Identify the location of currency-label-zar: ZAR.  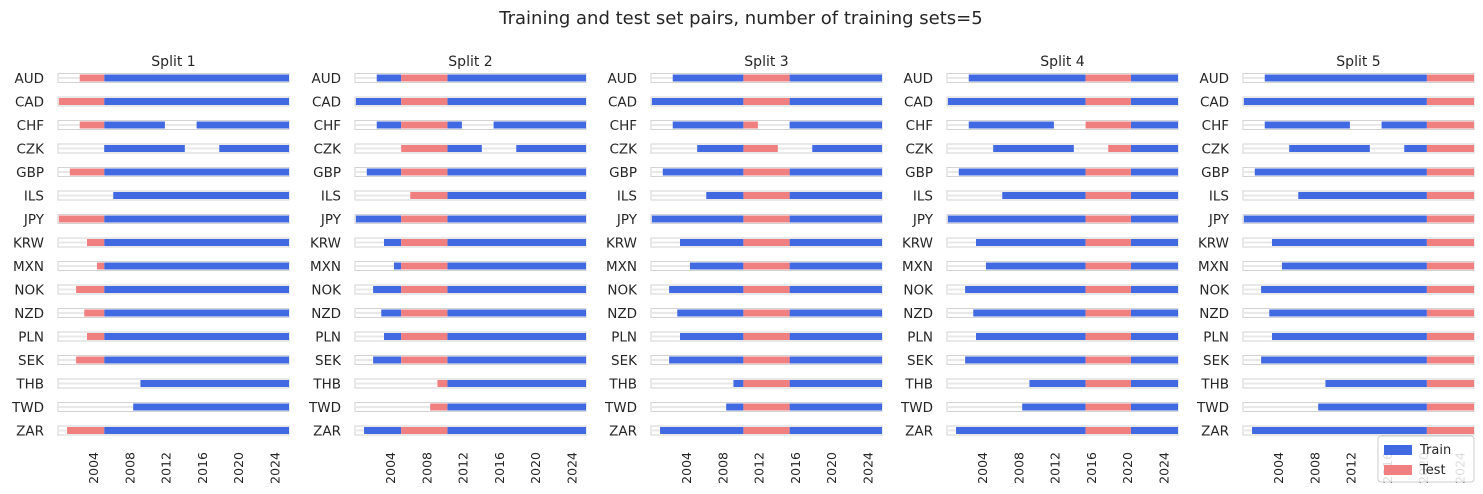
(1215, 432).